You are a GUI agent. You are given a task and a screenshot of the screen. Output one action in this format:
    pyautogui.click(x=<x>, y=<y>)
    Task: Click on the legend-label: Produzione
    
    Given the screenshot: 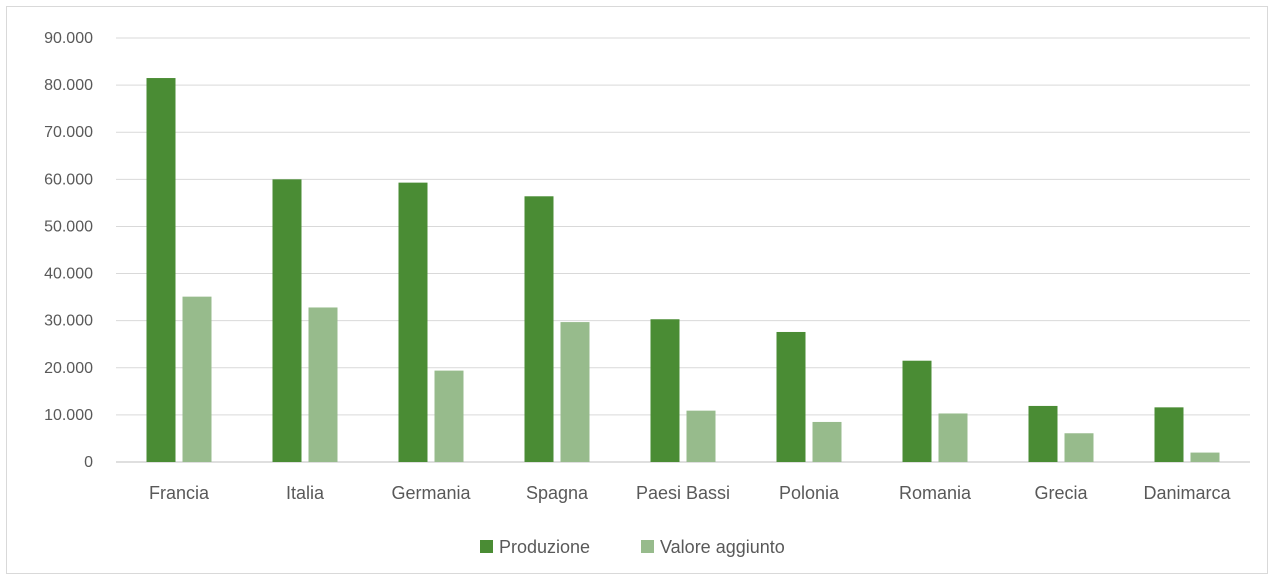 What is the action you would take?
    pyautogui.click(x=544, y=547)
    